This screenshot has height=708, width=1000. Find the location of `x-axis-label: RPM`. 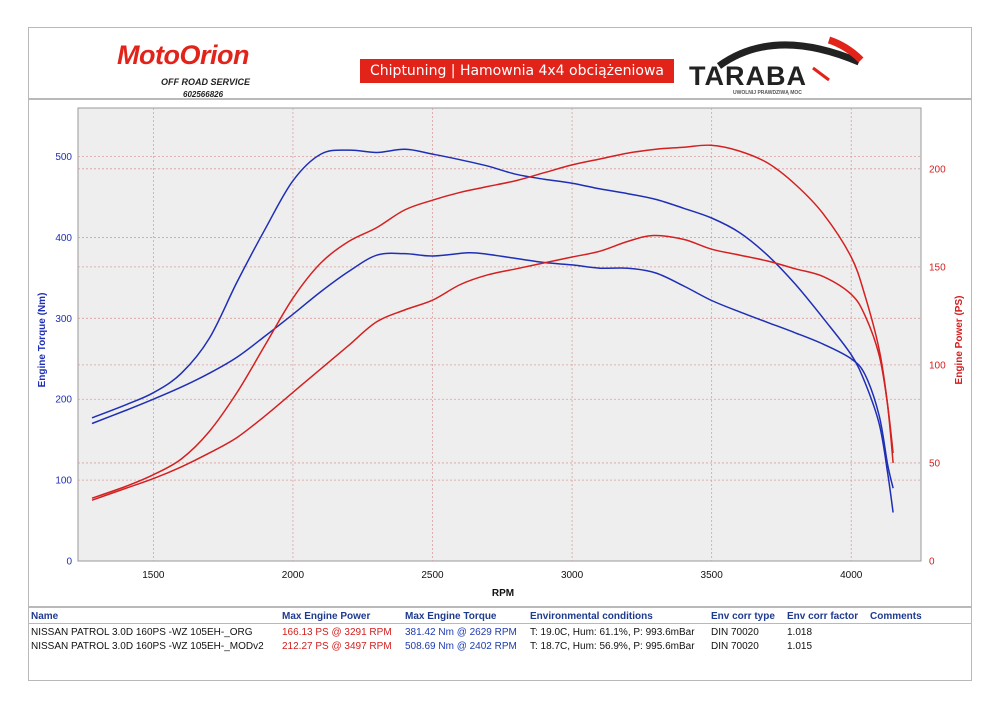

x-axis-label: RPM is located at coordinates (503, 593).